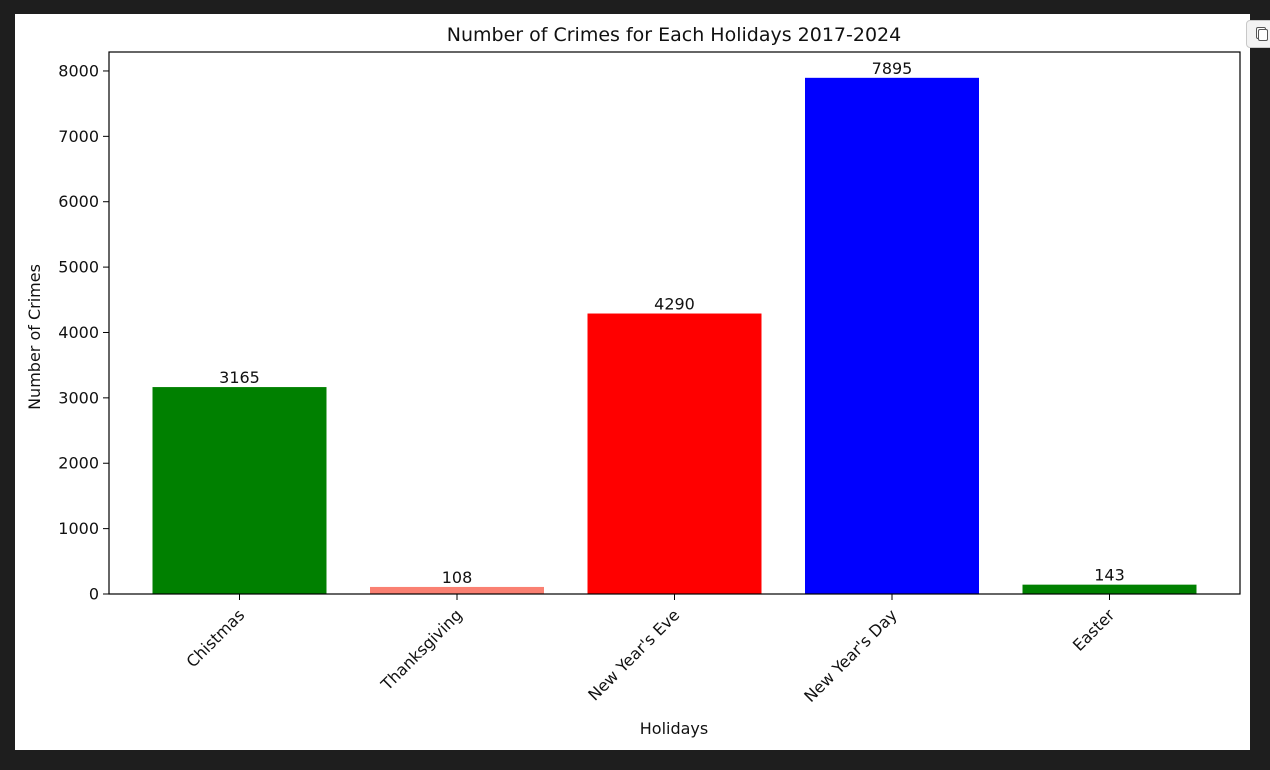 This screenshot has height=770, width=1270. Describe the element at coordinates (34, 337) in the screenshot. I see `y-axis-label: Number of Crimes` at that location.